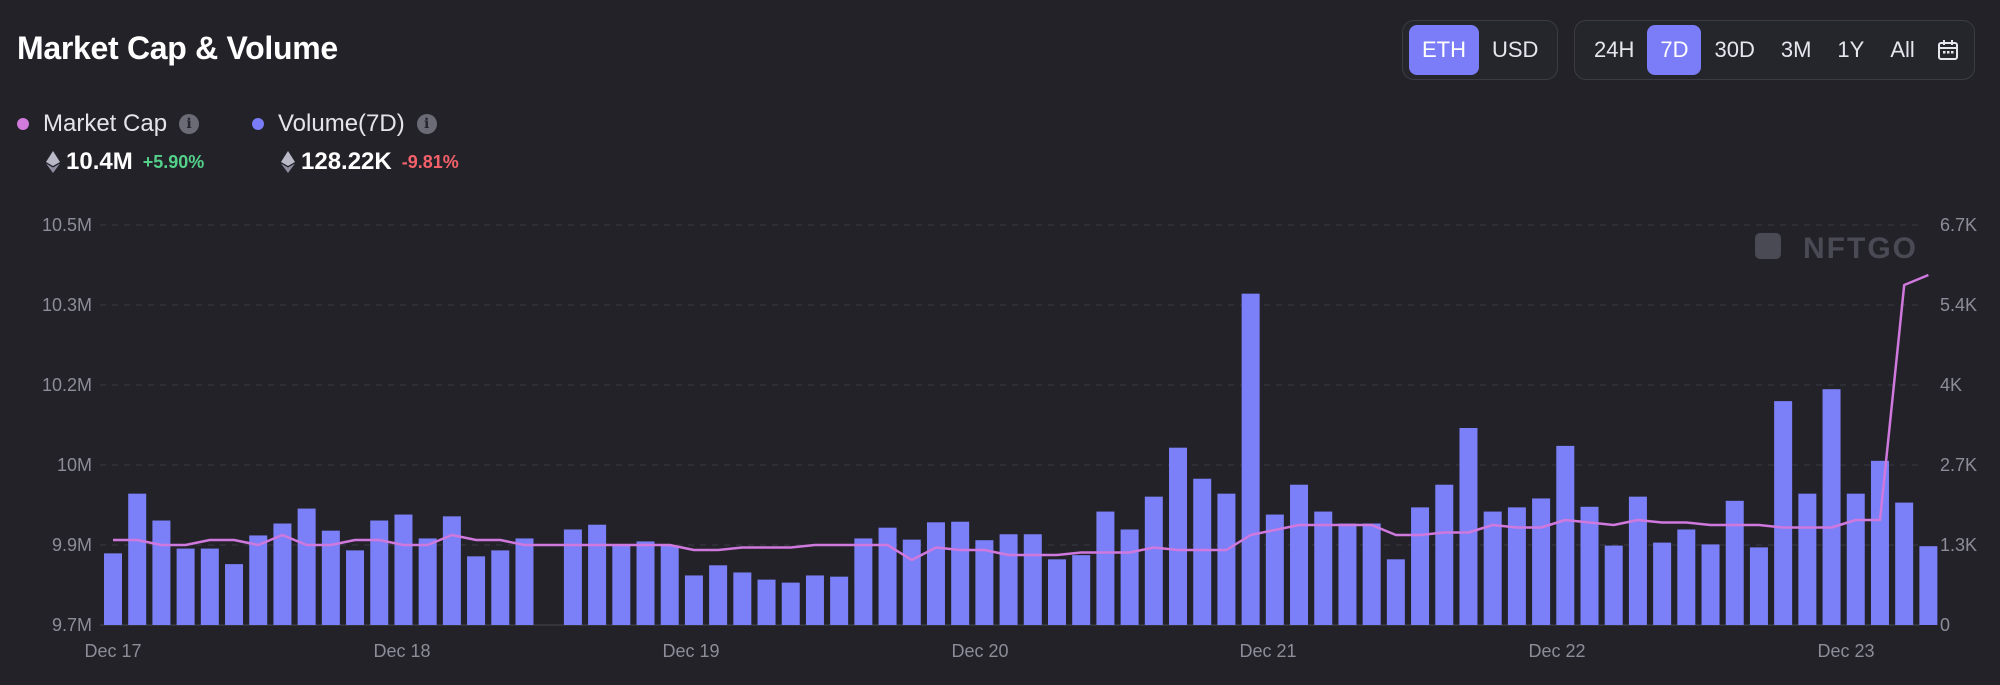 The width and height of the screenshot is (2000, 685). Describe the element at coordinates (67, 305) in the screenshot. I see `y-tick-label-left: 10.3M` at that location.